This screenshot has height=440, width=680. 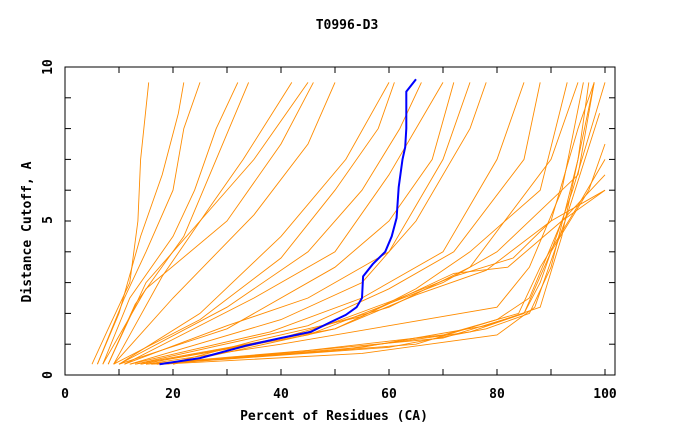 I want to click on x-tick-label: 100, so click(x=605, y=394).